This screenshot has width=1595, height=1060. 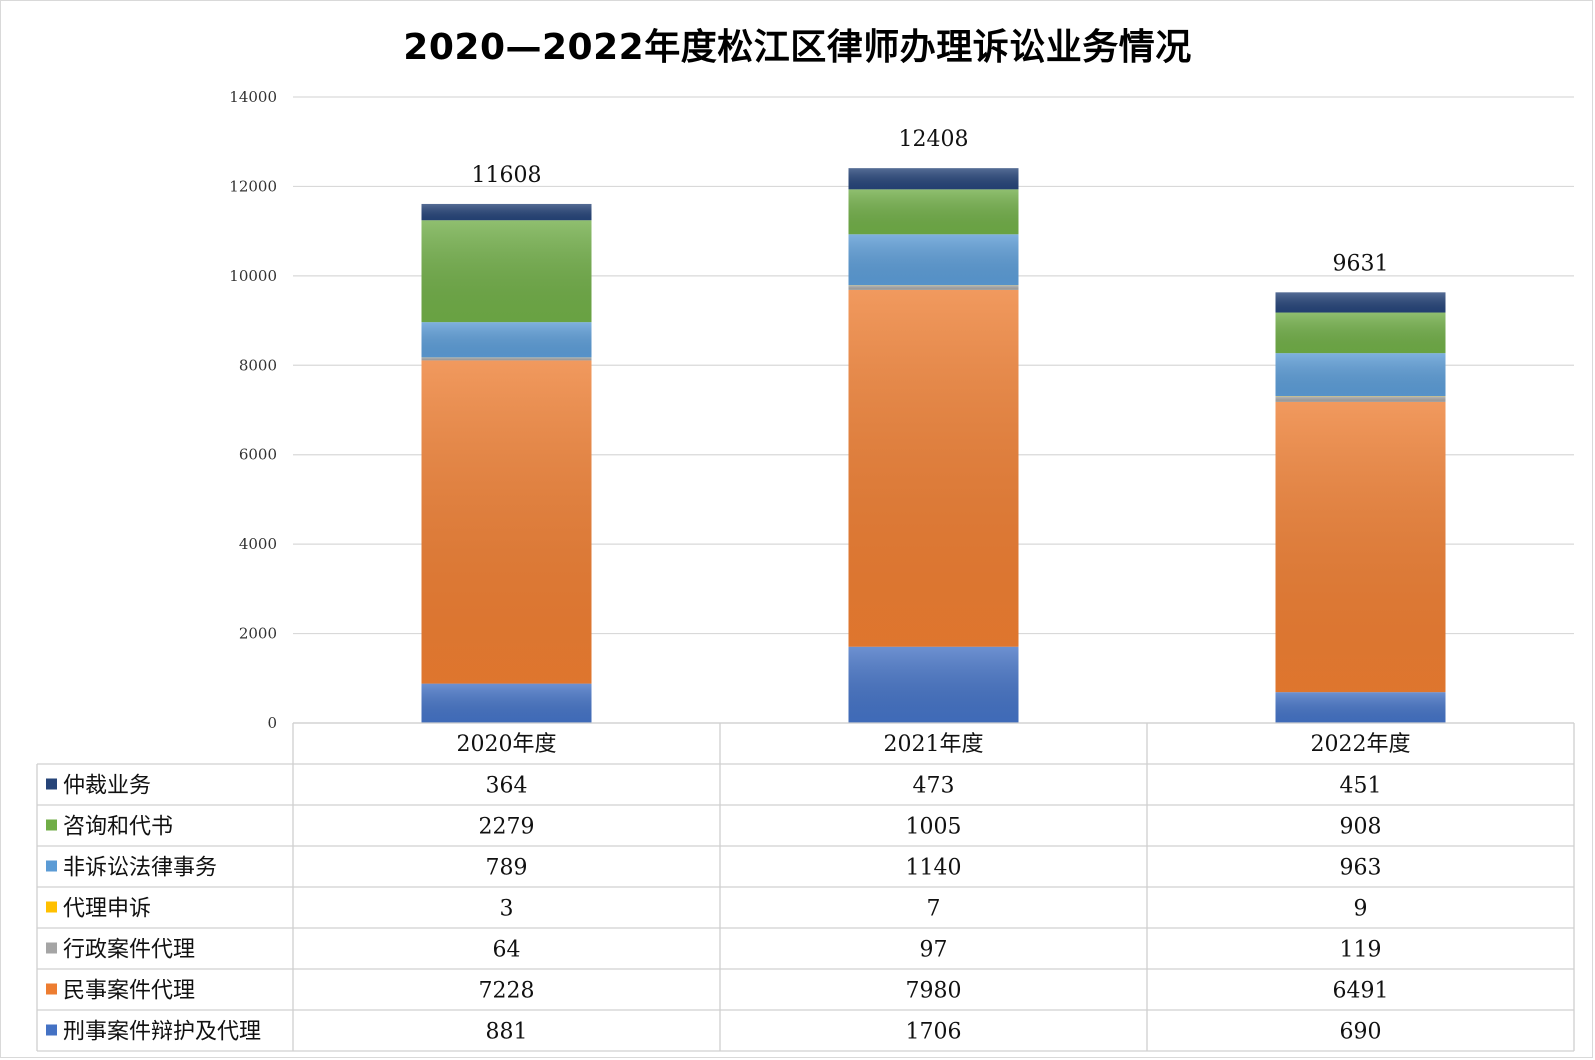 What do you see at coordinates (162, 1032) in the screenshot?
I see `series-label: 刑事案件辩护及代理` at bounding box center [162, 1032].